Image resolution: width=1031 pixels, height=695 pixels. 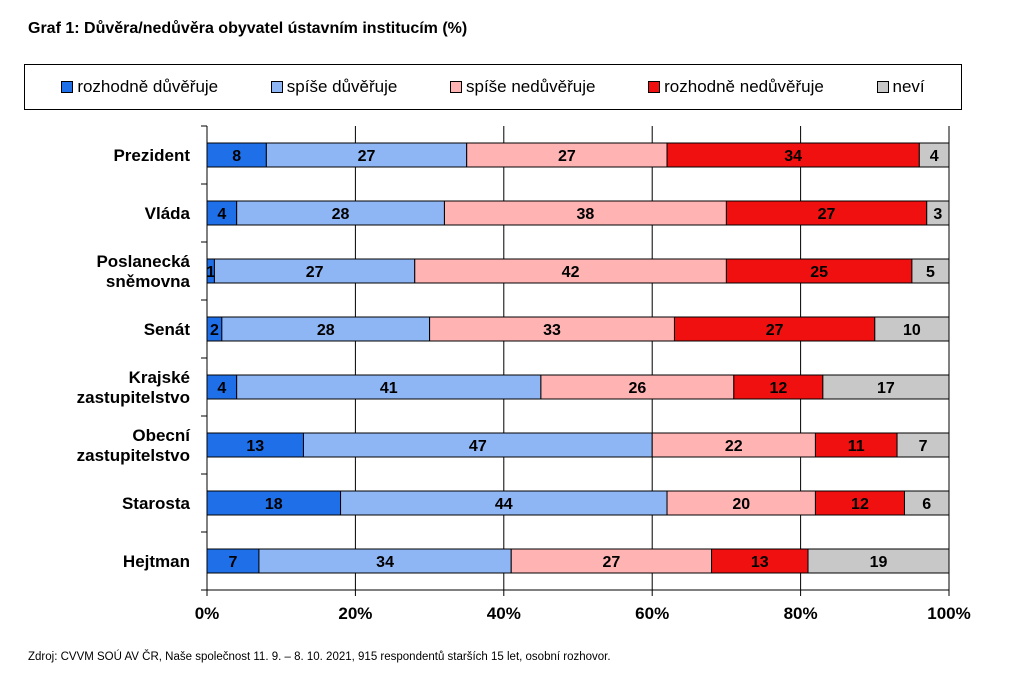 What do you see at coordinates (908, 86) in the screenshot?
I see `legend-label: neví` at bounding box center [908, 86].